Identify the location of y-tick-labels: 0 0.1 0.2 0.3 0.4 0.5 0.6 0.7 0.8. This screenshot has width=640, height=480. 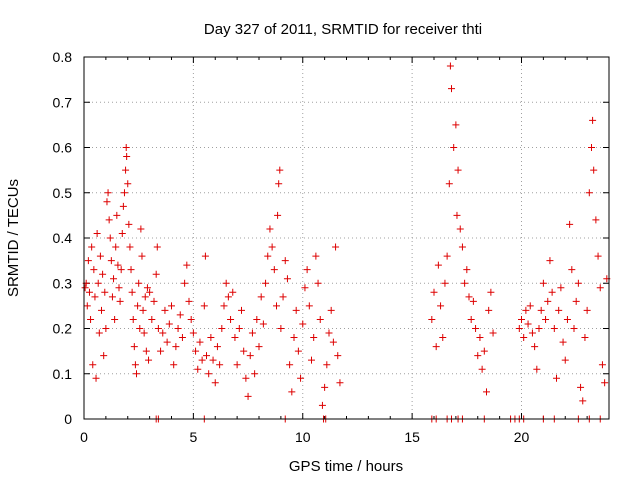
(63, 238).